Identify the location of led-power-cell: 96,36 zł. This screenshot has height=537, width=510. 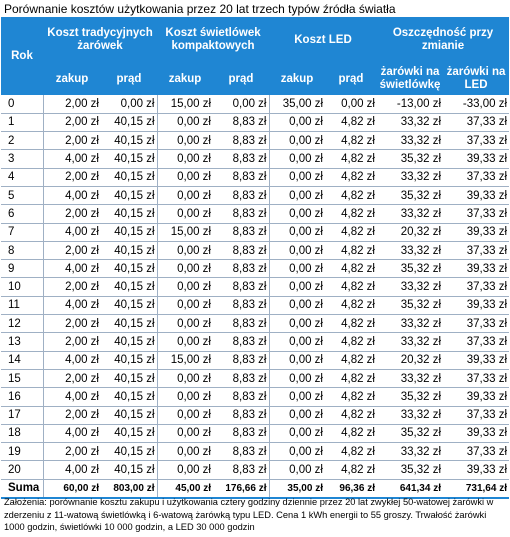
(351, 489).